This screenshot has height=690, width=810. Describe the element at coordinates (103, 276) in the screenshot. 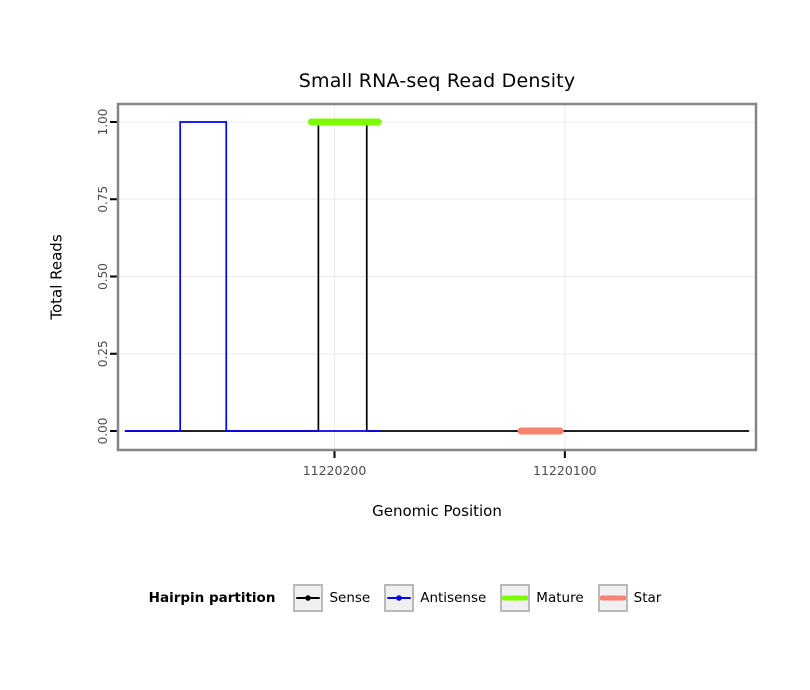

I see `y-tick-label: 0.50` at that location.